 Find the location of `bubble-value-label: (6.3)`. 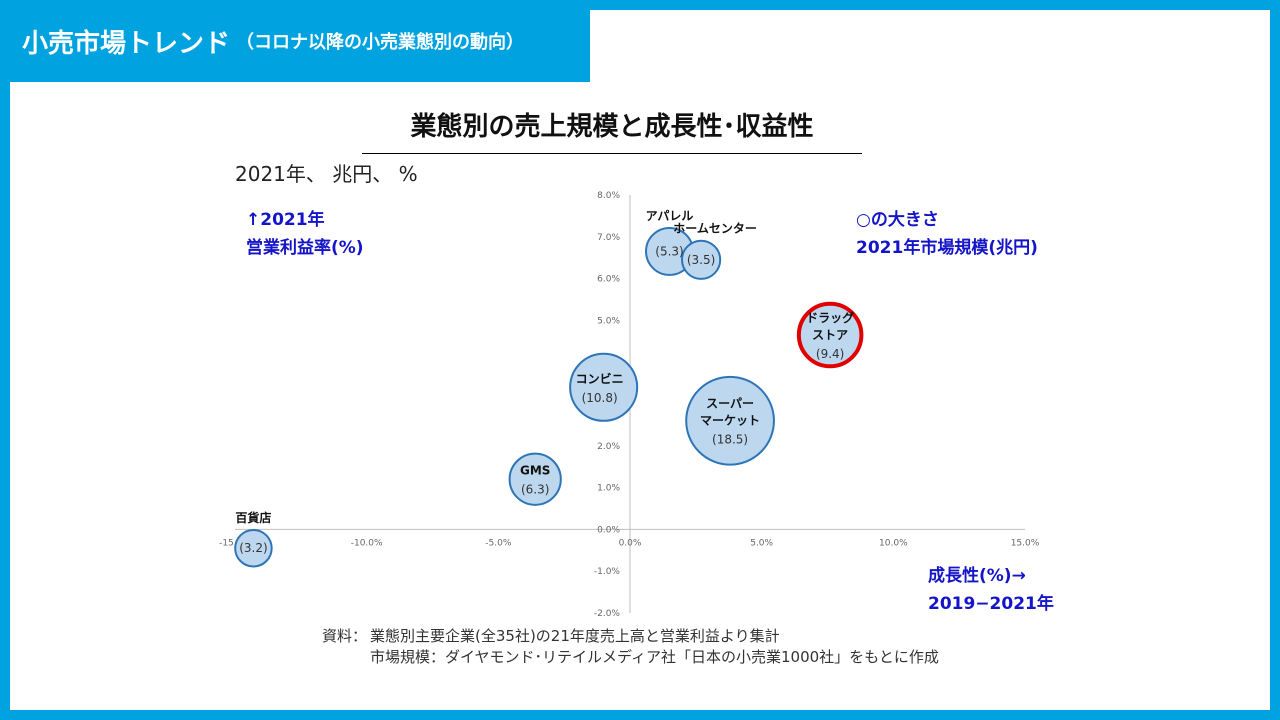

bubble-value-label: (6.3) is located at coordinates (535, 490).